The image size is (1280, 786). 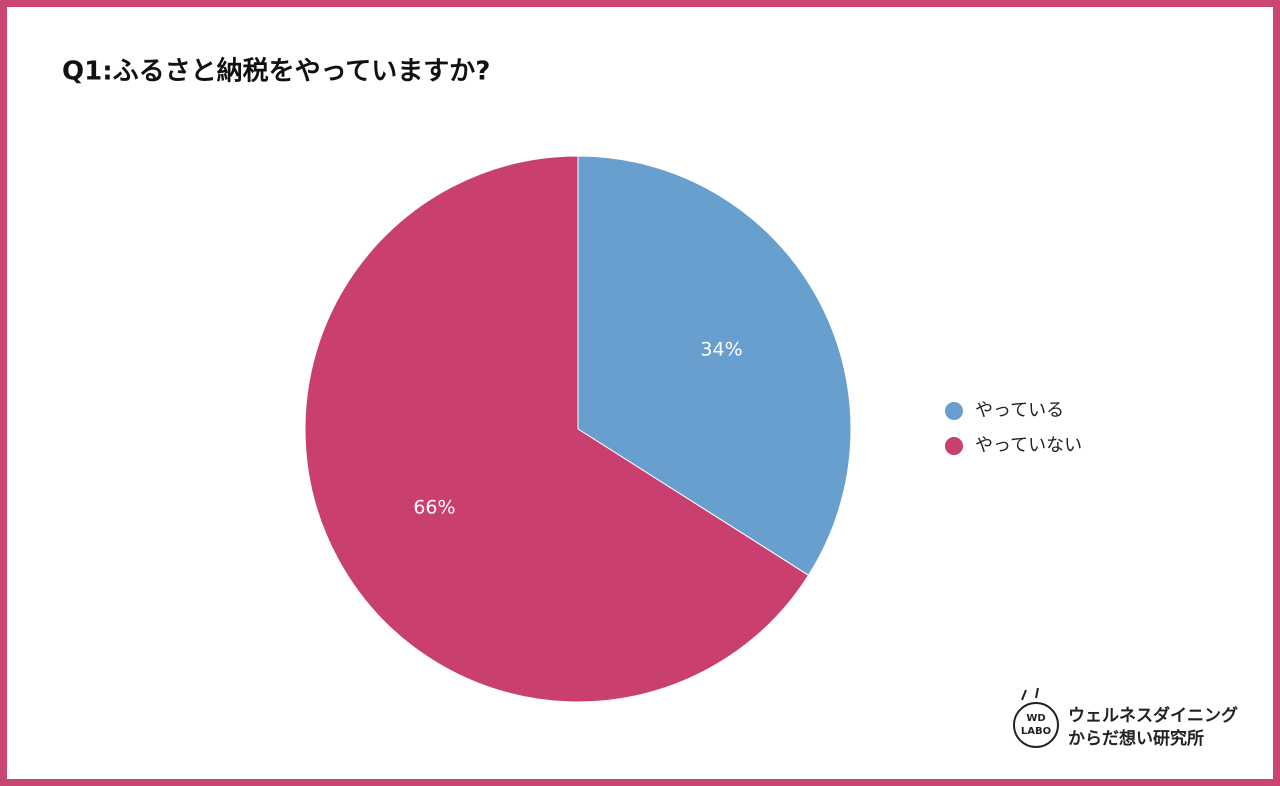 What do you see at coordinates (1136, 738) in the screenshot?
I see `logo-text: からだ想い研究所` at bounding box center [1136, 738].